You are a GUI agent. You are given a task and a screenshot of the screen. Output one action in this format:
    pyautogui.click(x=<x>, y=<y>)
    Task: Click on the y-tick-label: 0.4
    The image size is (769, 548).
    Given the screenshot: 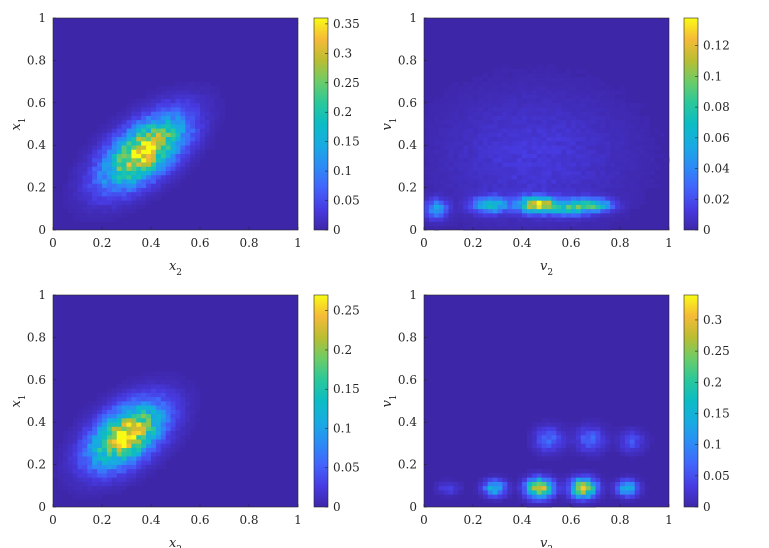 What is the action you would take?
    pyautogui.click(x=36, y=422)
    